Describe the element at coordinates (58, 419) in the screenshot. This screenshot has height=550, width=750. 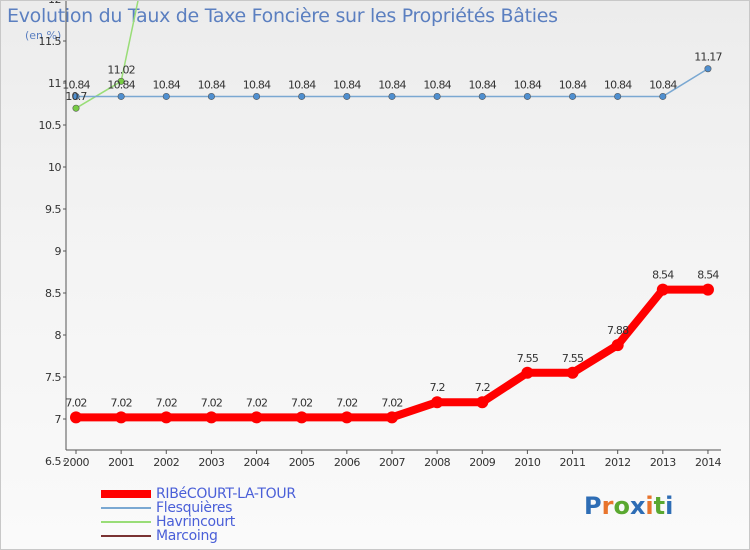
I see `y-tick-label: 7` at that location.